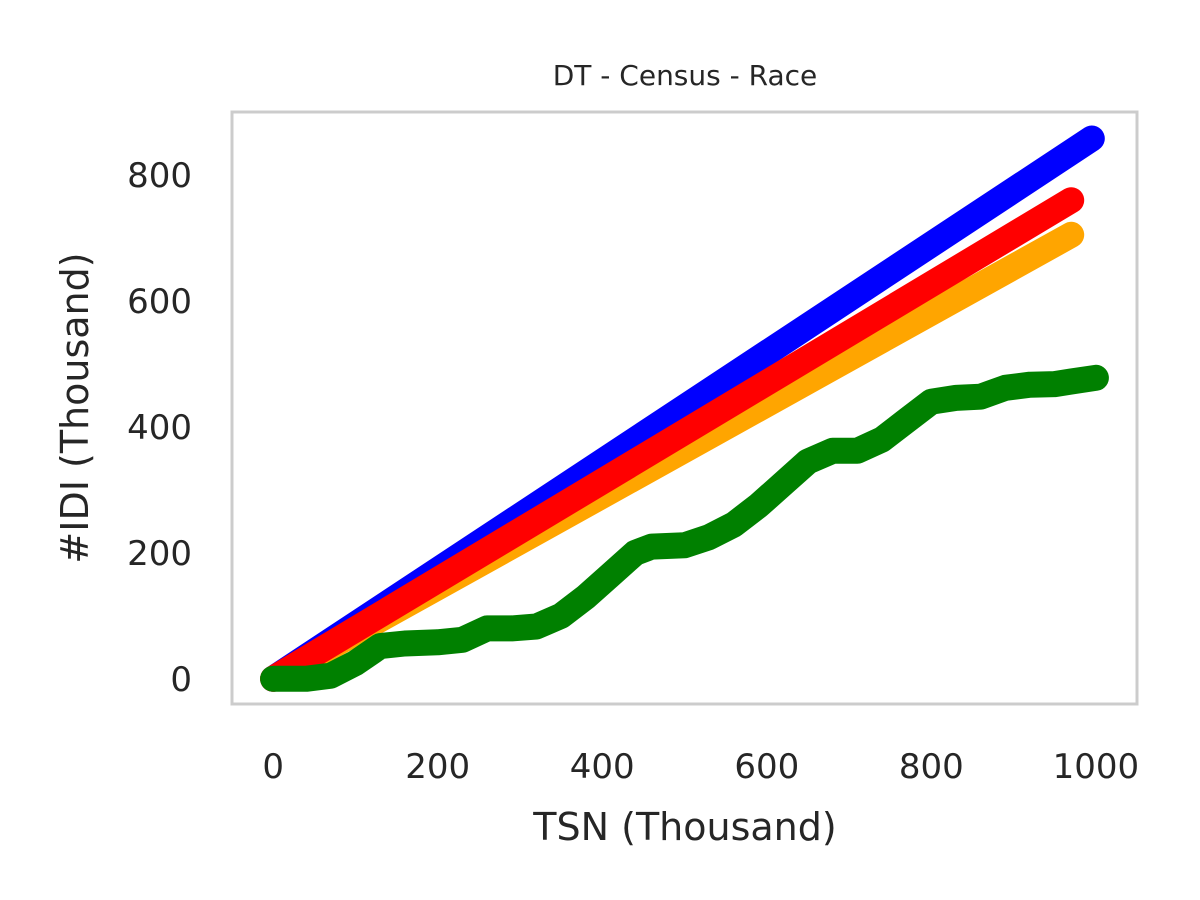  I want to click on y-tick-label: 400, so click(159, 428).